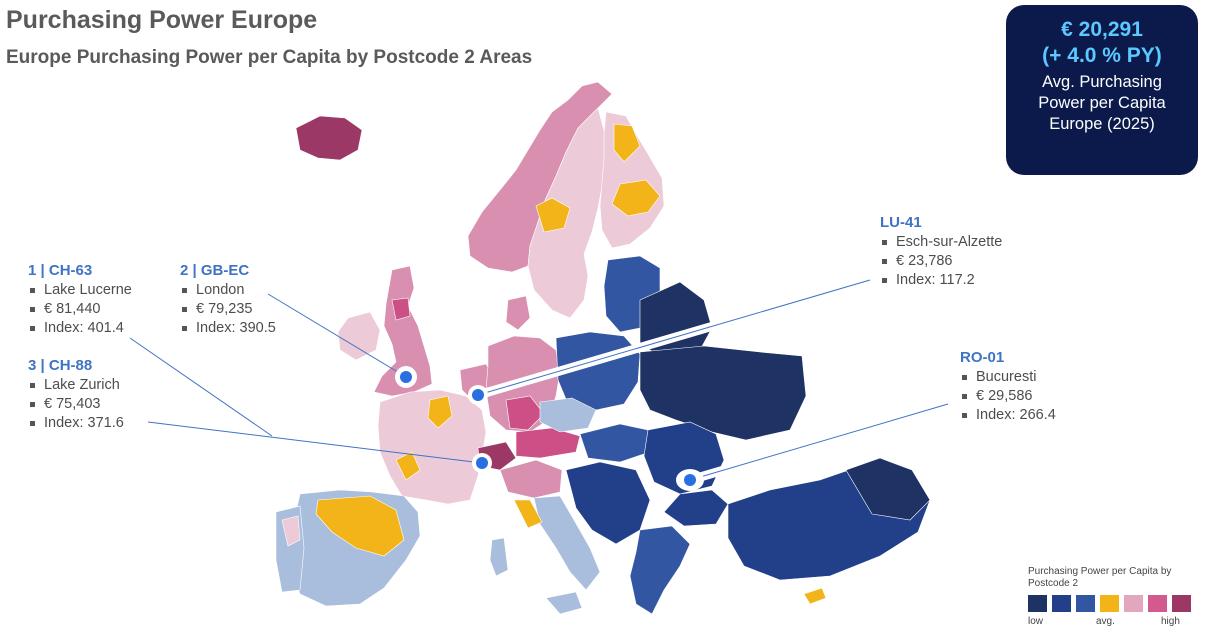 This screenshot has width=1205, height=633. What do you see at coordinates (60, 365) in the screenshot?
I see `callout-title: 3 | CH-88` at bounding box center [60, 365].